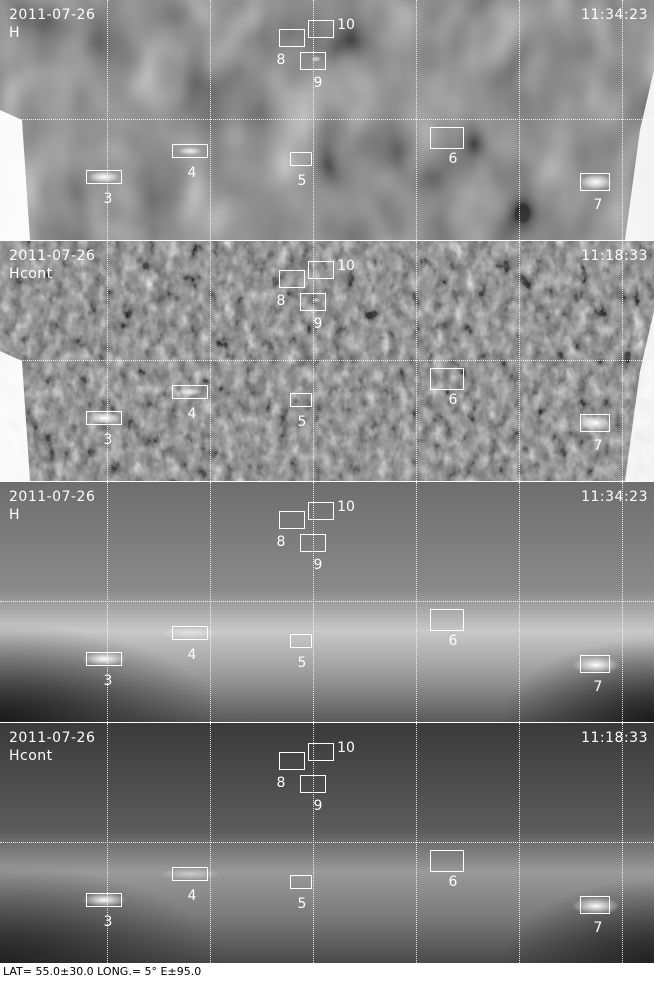 The height and width of the screenshot is (983, 654). I want to click on panel-channel: Hcont, so click(31, 756).